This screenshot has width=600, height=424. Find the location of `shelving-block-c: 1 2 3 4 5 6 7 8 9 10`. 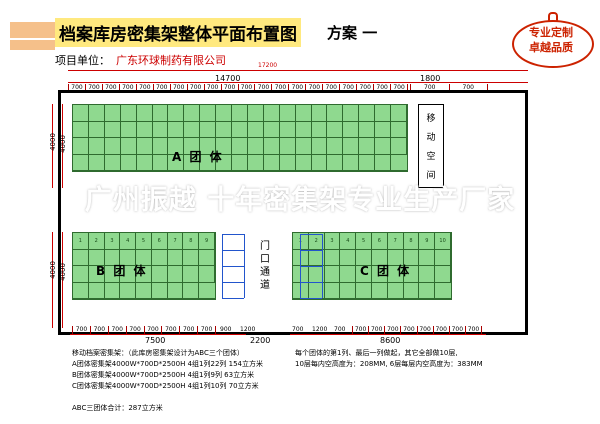

shelving-block-c: 1 2 3 4 5 6 7 8 9 10 is located at coordinates (372, 266).